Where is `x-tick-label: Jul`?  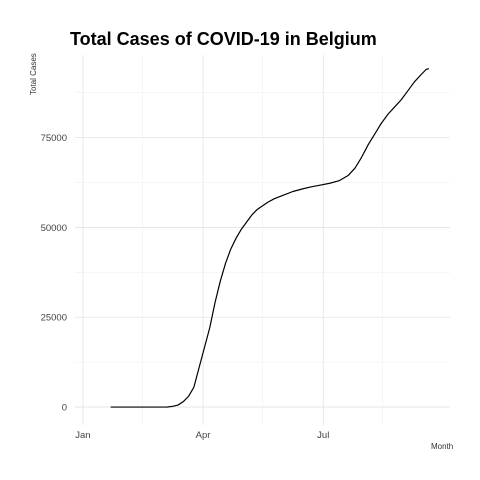 x-tick-label: Jul is located at coordinates (323, 435).